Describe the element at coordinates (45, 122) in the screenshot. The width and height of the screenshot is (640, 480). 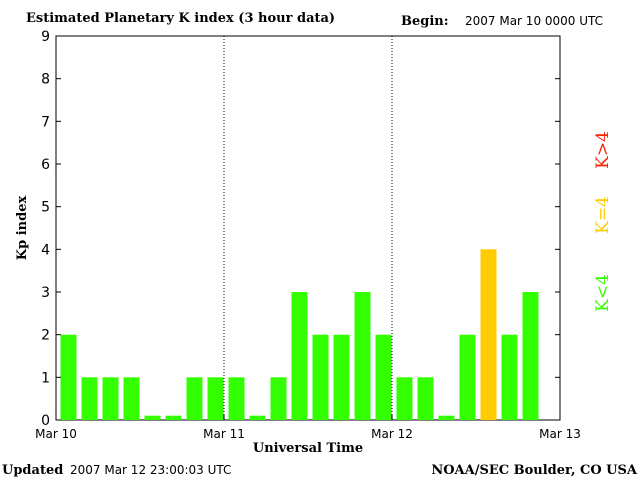
I see `y-tick-label: 7` at that location.